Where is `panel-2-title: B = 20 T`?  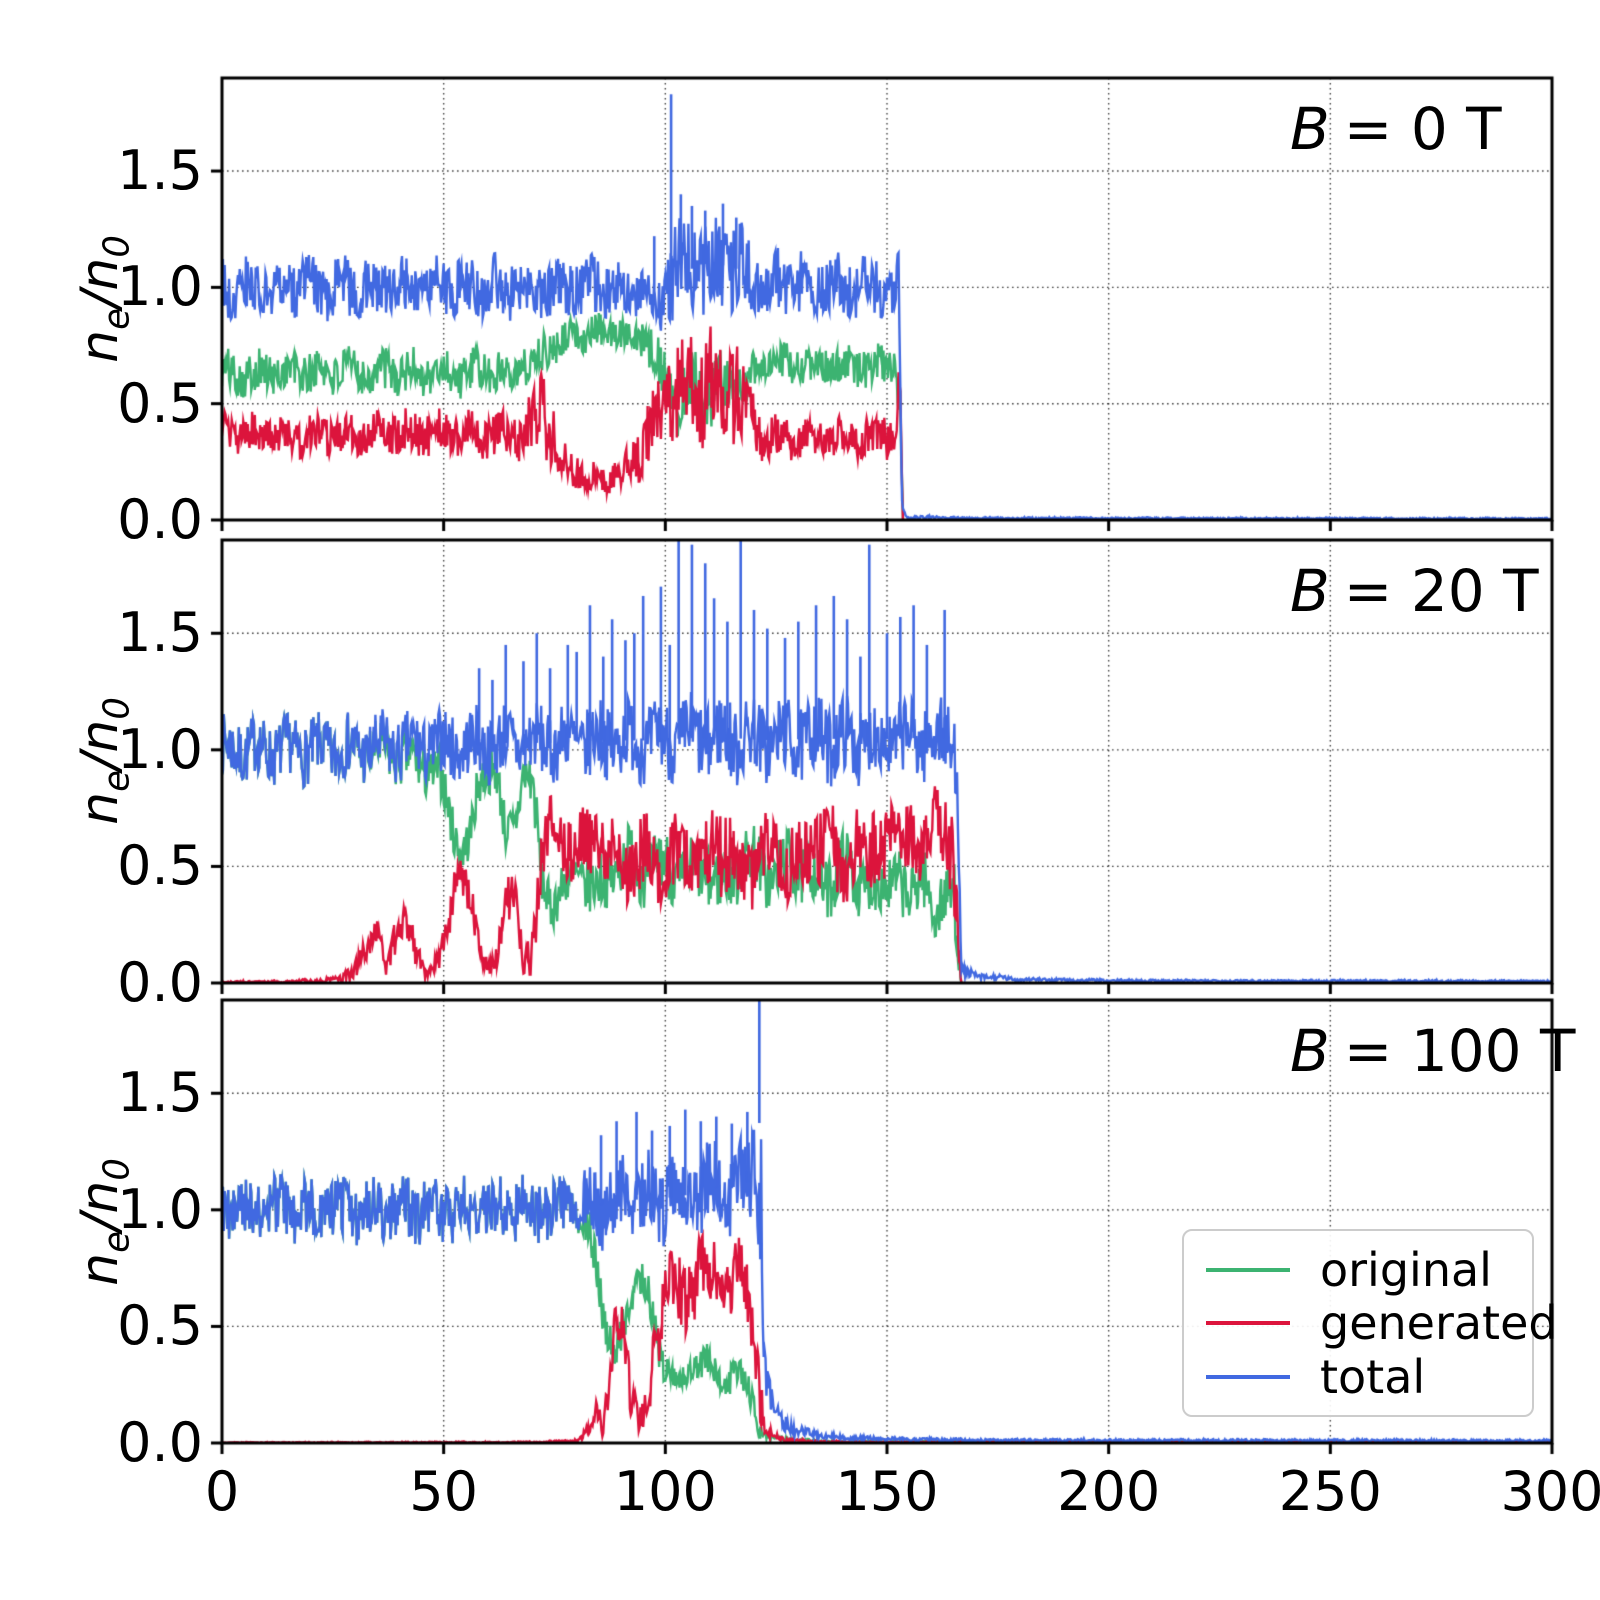 panel-2-title: B = 20 T is located at coordinates (1414, 591).